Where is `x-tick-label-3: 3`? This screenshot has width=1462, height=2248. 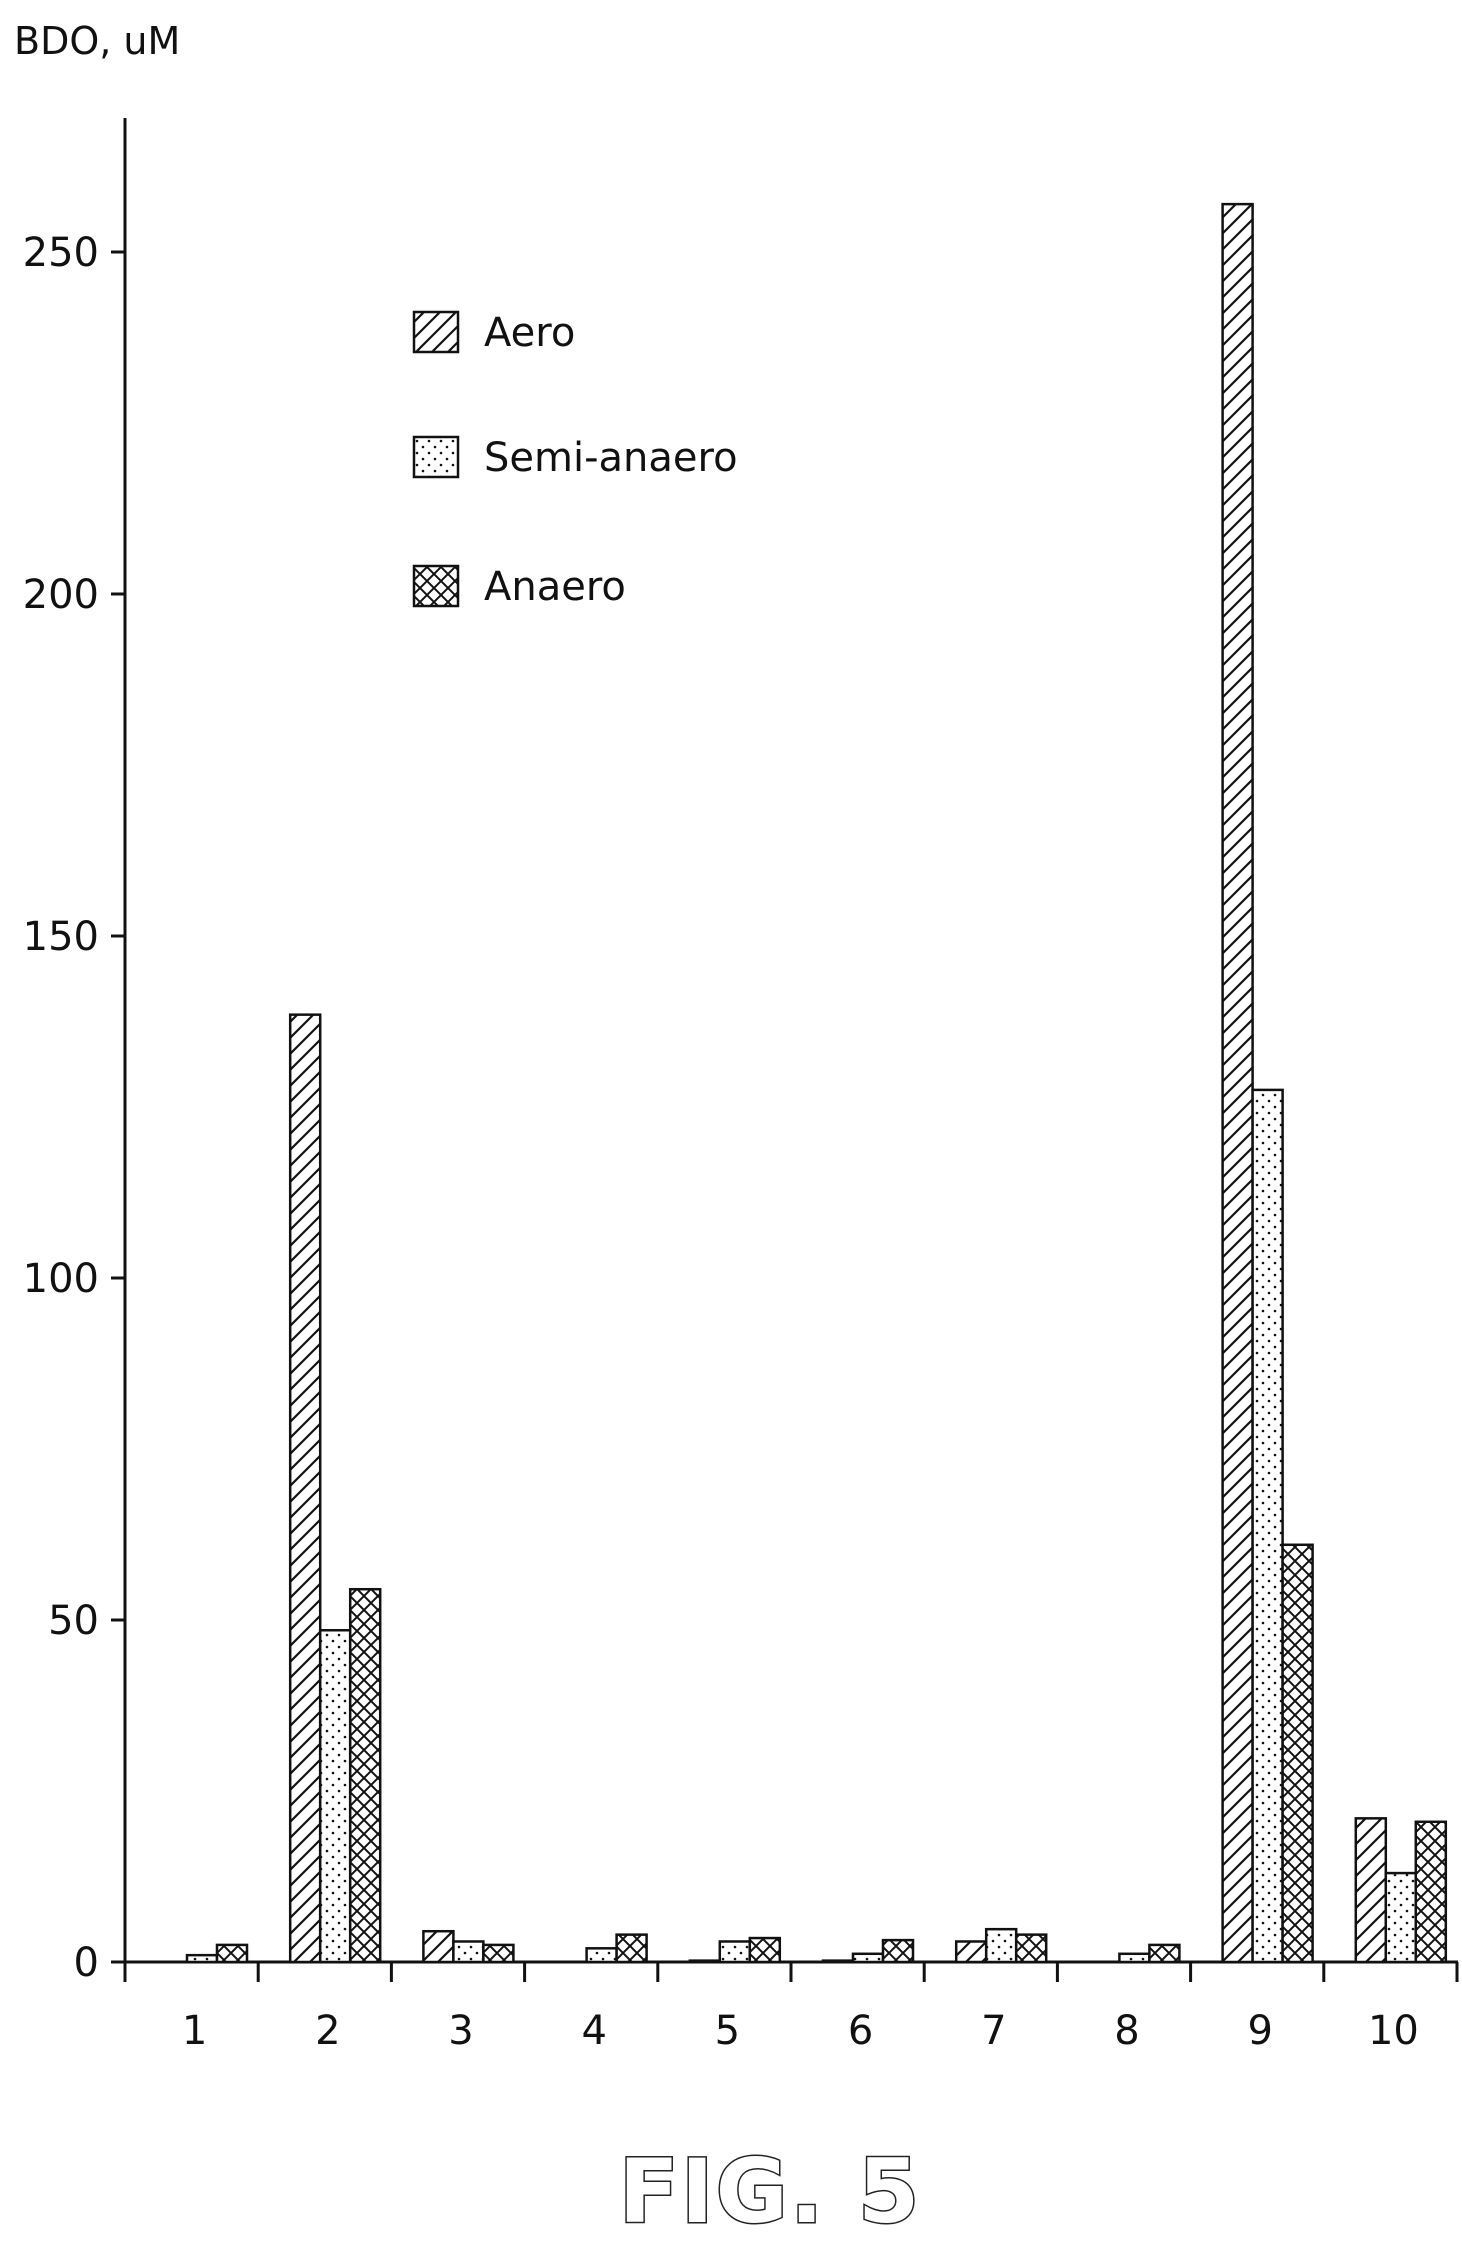
x-tick-label-3: 3 is located at coordinates (460, 2031).